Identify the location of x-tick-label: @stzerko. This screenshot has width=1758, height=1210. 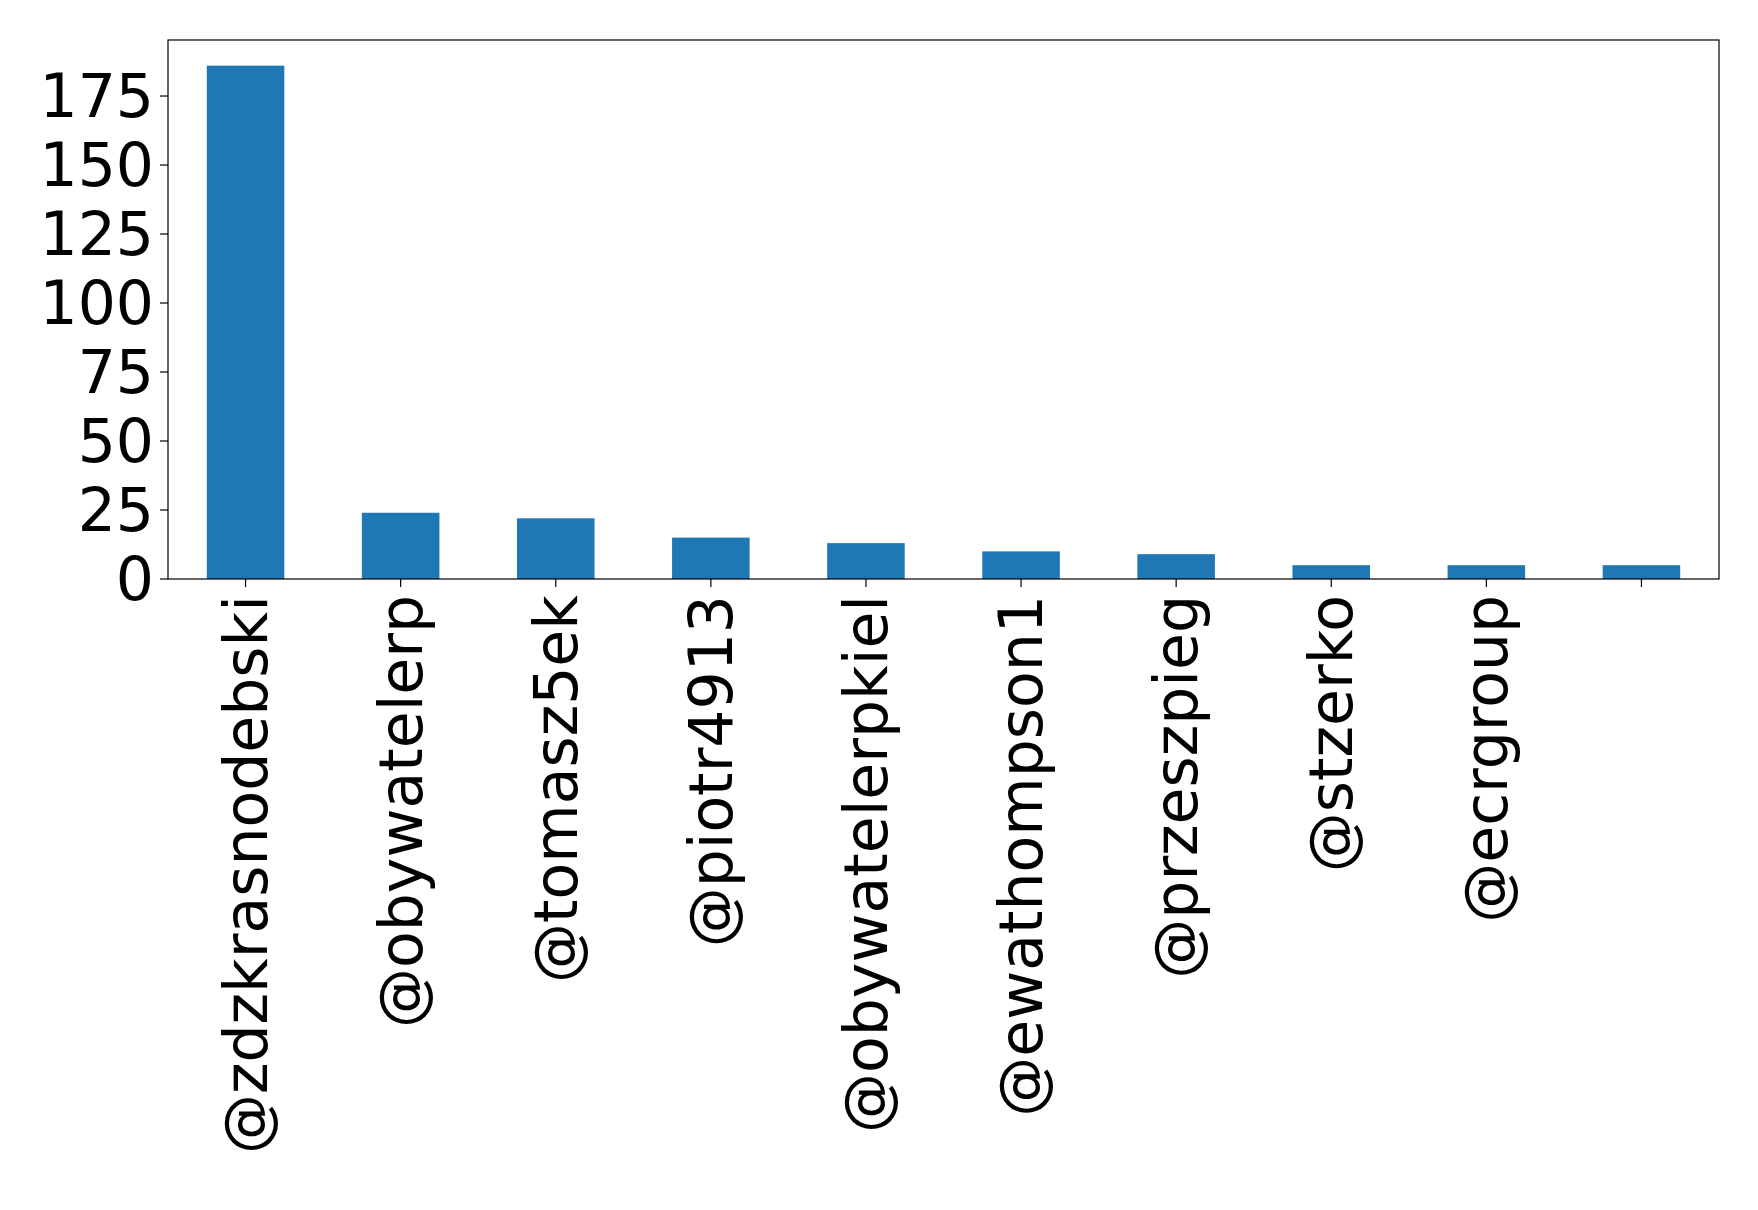
(1331, 734).